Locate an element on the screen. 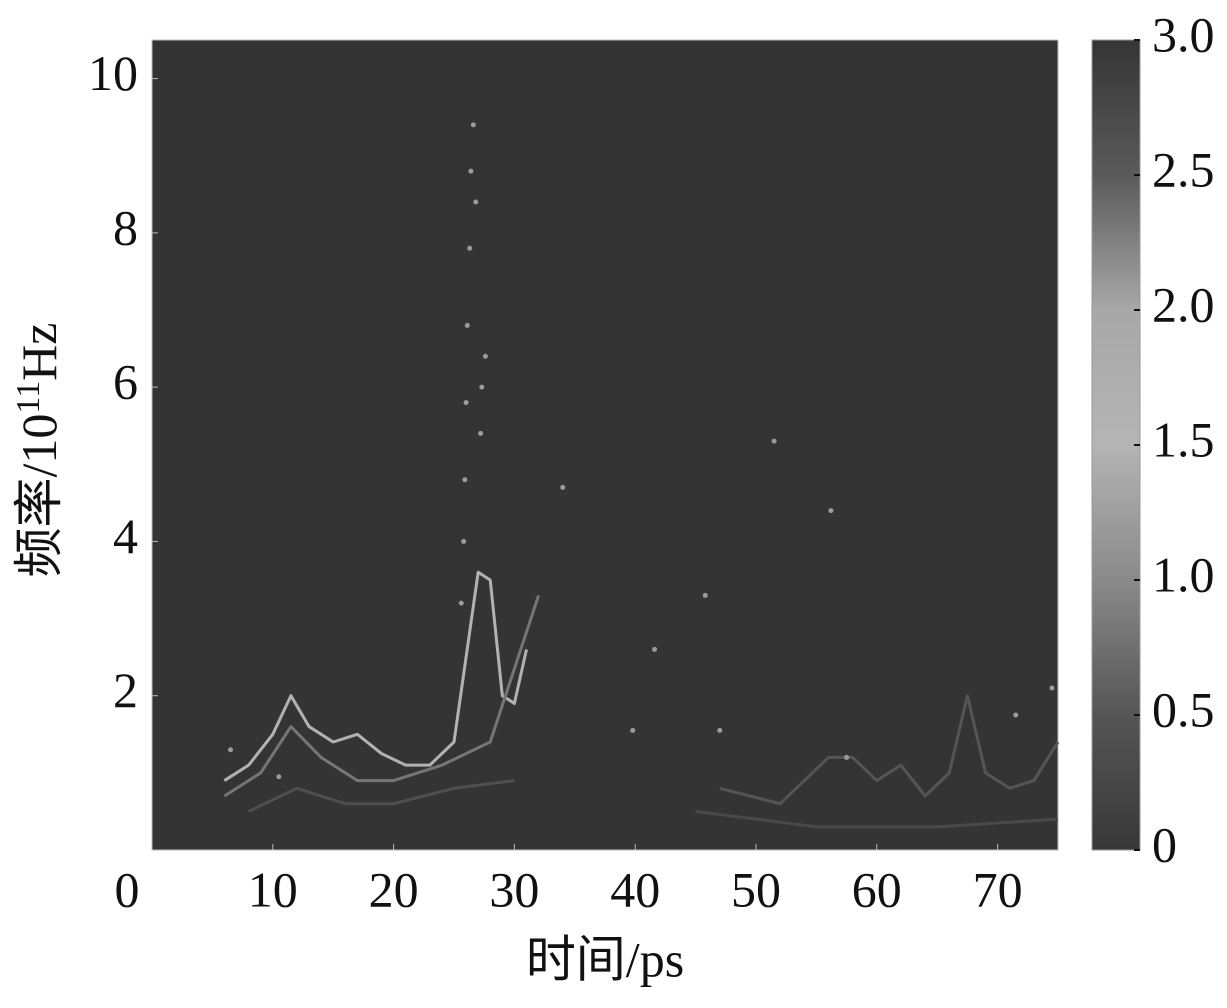  x-tick-label: 50 is located at coordinates (756, 889).